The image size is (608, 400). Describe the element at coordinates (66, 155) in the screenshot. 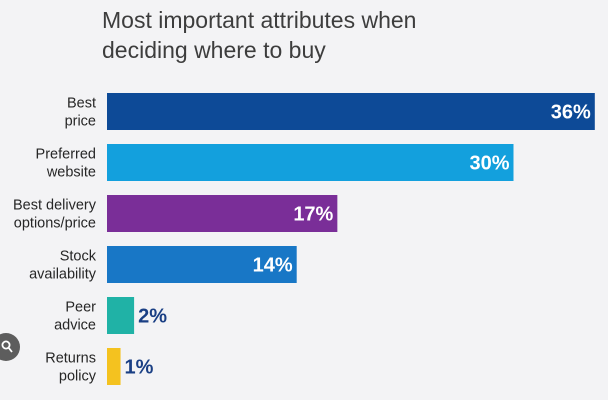

I see `category-label-1-0: Preferred` at that location.